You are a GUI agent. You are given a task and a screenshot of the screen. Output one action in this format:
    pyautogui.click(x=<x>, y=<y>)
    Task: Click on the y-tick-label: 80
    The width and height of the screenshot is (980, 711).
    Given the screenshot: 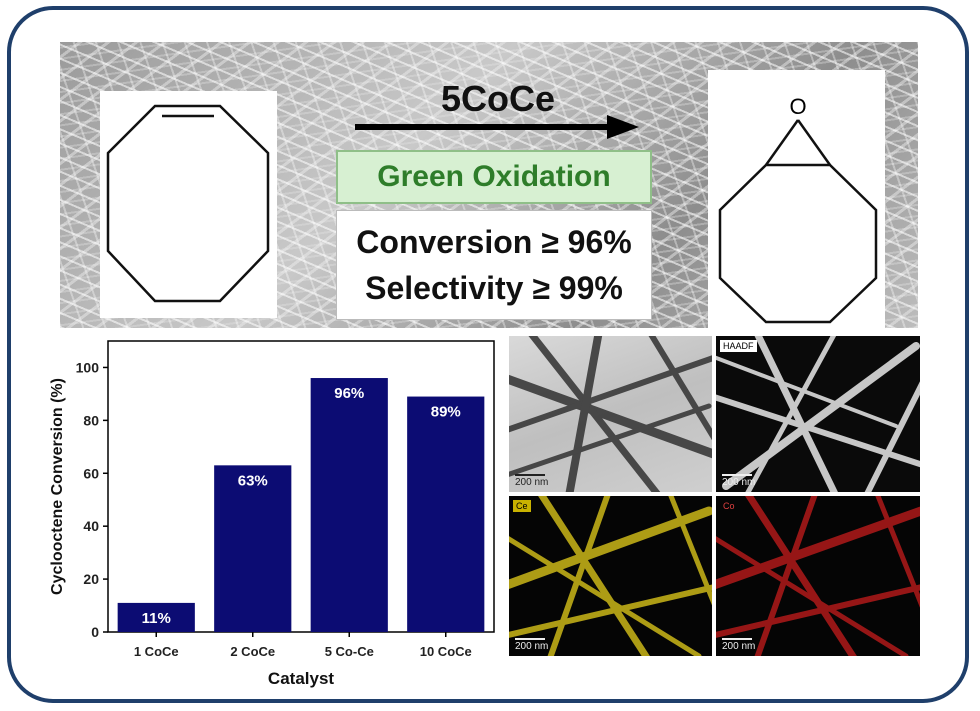 What is the action you would take?
    pyautogui.click(x=91, y=420)
    